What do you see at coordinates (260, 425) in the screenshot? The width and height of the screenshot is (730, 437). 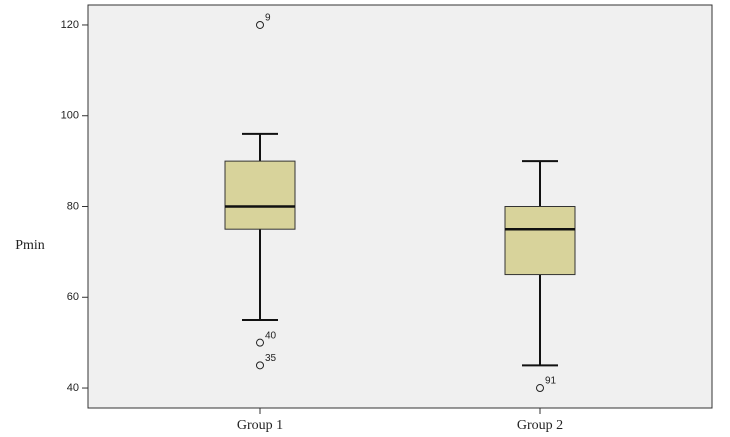 I see `x-tick-label: Group 1` at bounding box center [260, 425].